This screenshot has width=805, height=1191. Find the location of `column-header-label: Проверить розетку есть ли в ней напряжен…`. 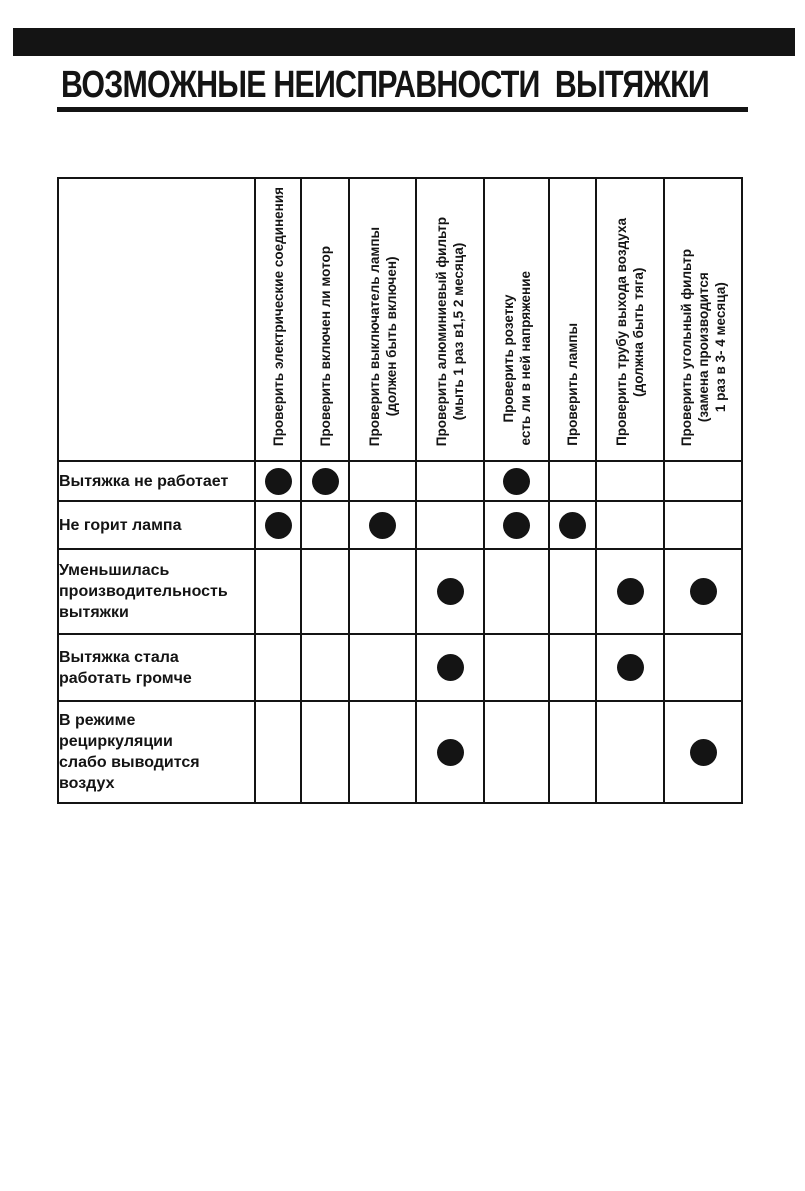

column-header-label: Проверить розетку есть ли в ней напряжен… is located at coordinates (516, 358).